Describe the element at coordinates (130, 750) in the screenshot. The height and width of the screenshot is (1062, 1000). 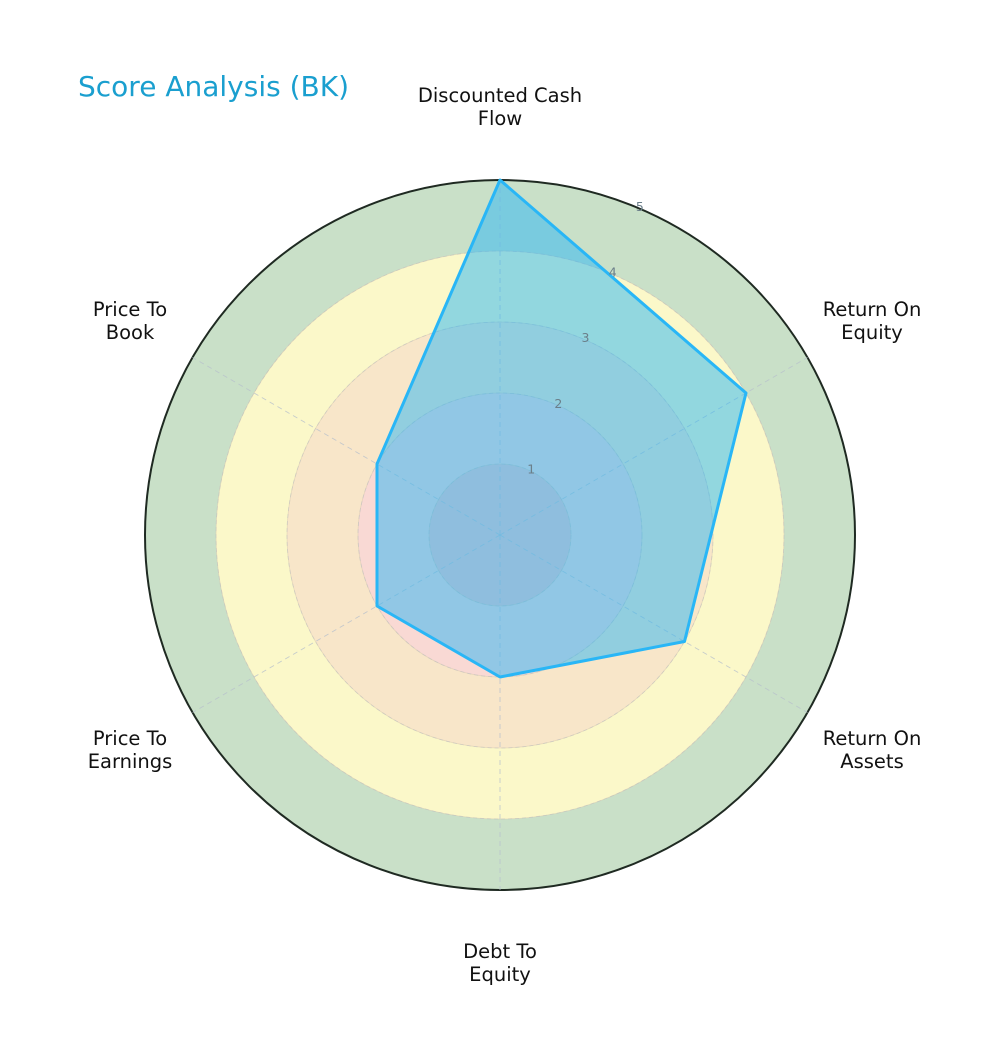
I see `axis-label-price-to-earnings: Price To Earnings` at that location.